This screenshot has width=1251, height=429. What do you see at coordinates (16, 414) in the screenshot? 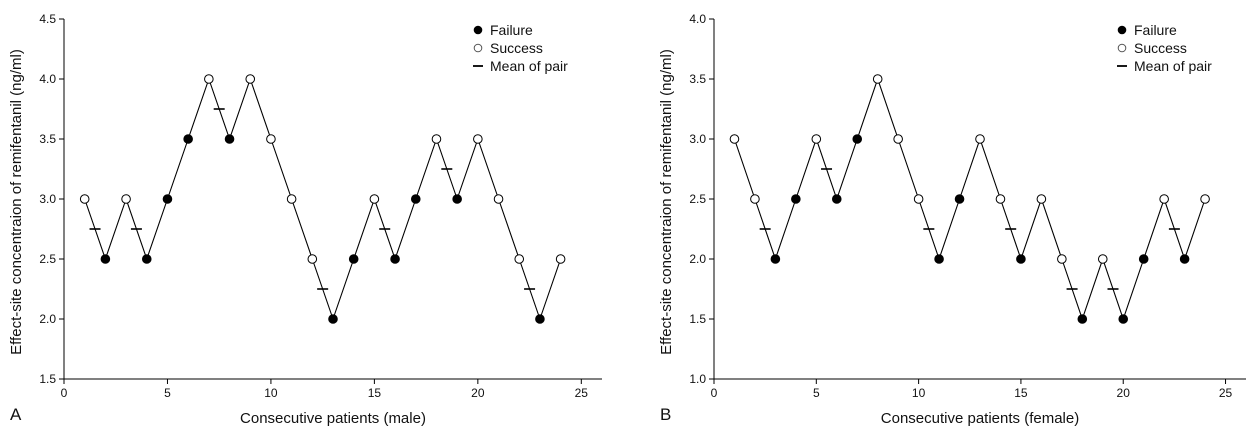
I see `panel-label: A` at bounding box center [16, 414].